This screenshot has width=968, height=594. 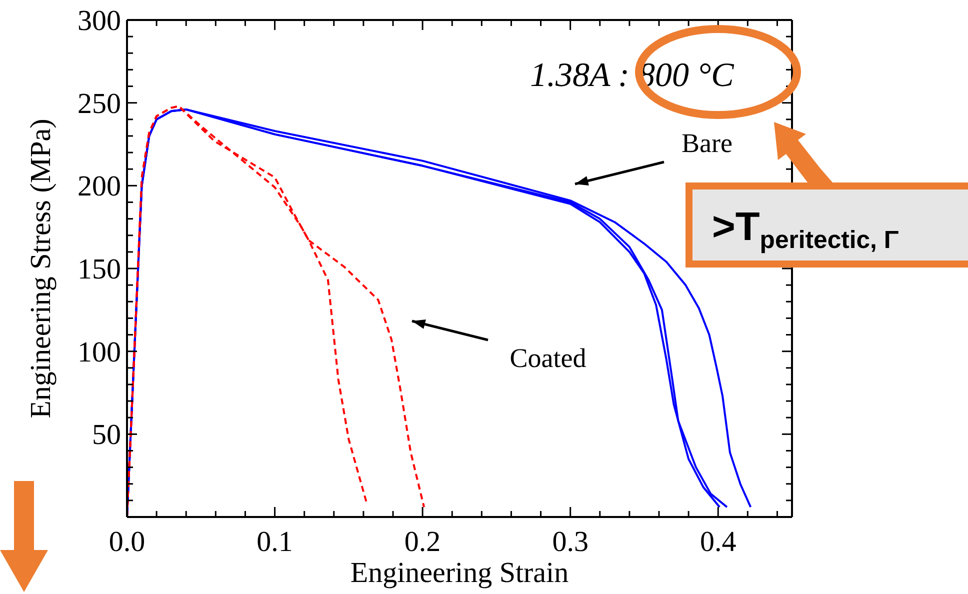 What do you see at coordinates (422, 542) in the screenshot?
I see `x-tick-label: 0.2` at bounding box center [422, 542].